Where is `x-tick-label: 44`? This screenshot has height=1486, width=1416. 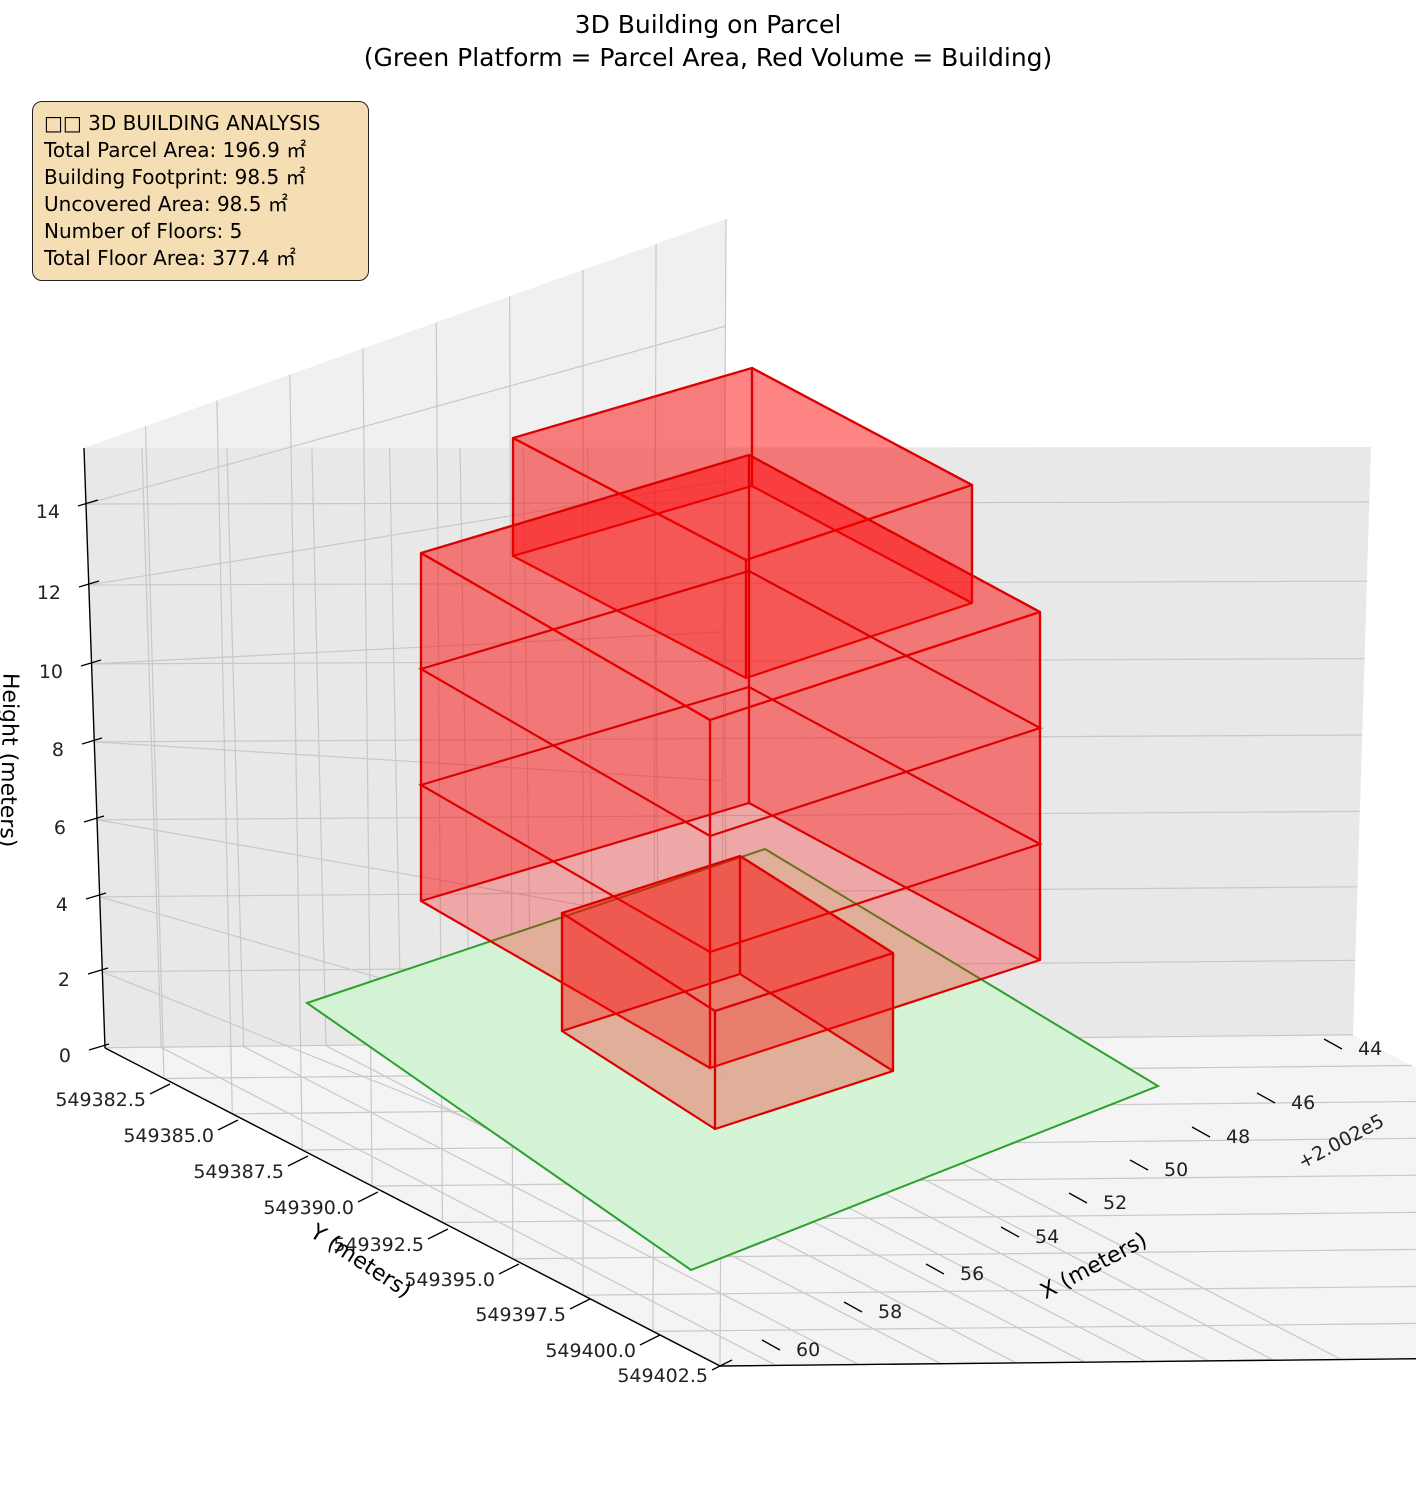 x-tick-label: 44 is located at coordinates (1370, 1049).